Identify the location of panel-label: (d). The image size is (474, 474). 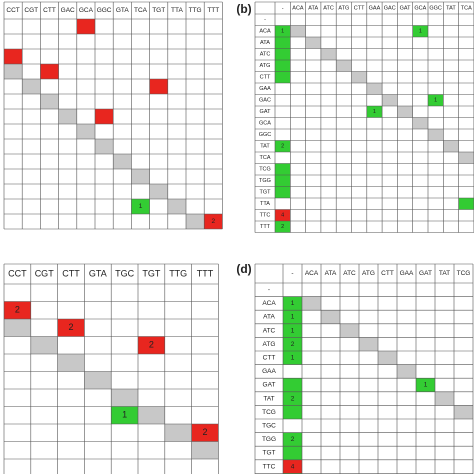
(243, 269).